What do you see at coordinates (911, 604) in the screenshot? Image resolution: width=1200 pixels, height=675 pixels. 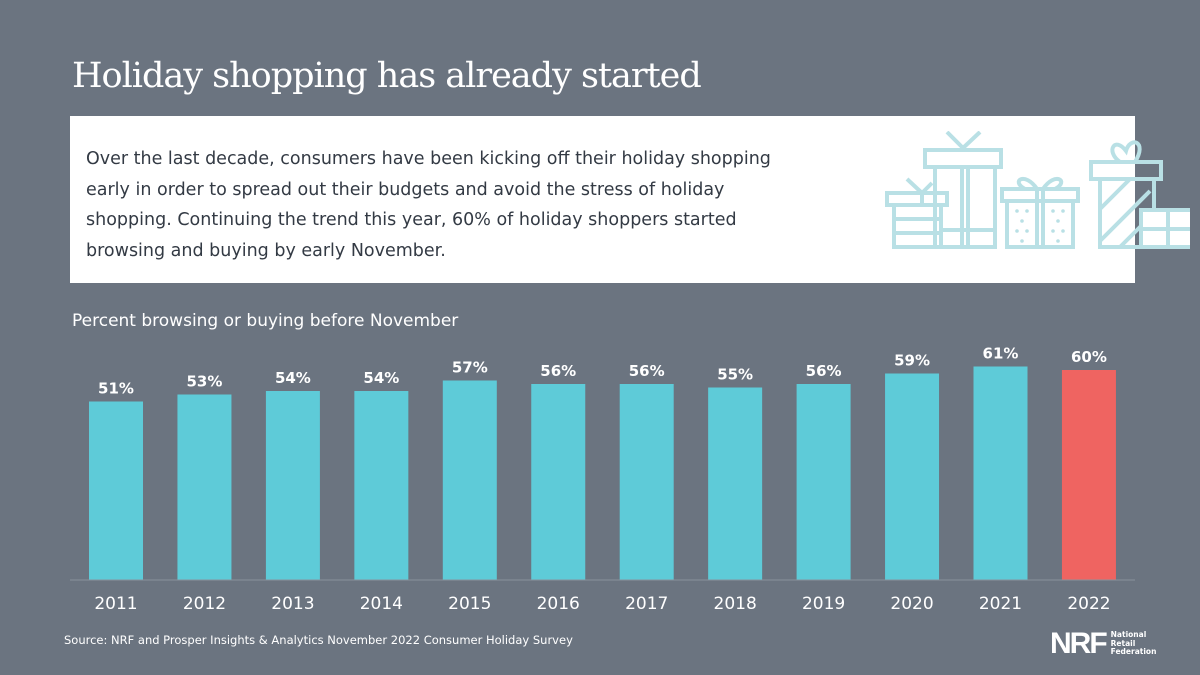 I see `x-tick-2020: 2020` at bounding box center [911, 604].